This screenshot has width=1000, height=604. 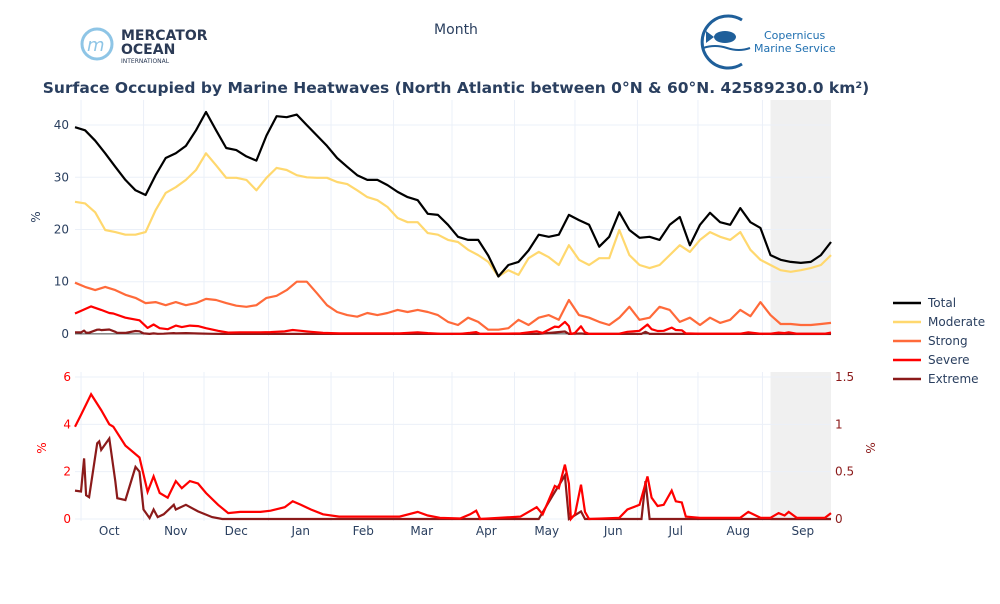 I want to click on x-axis-title: Month, so click(x=456, y=30).